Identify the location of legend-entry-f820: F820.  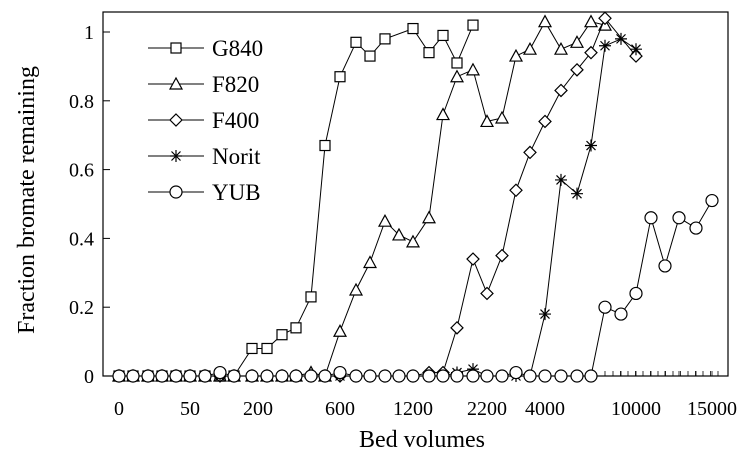
(203, 84).